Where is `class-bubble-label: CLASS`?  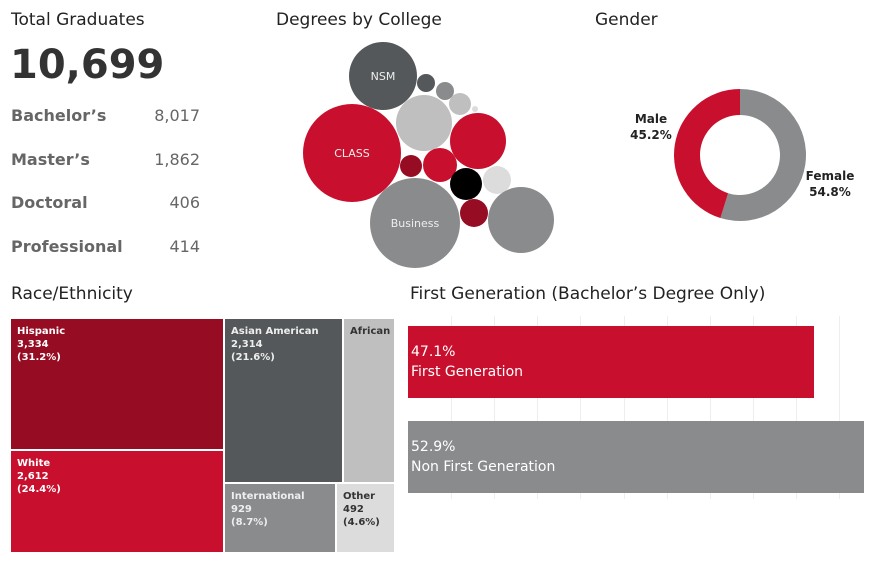
class-bubble-label: CLASS is located at coordinates (352, 153).